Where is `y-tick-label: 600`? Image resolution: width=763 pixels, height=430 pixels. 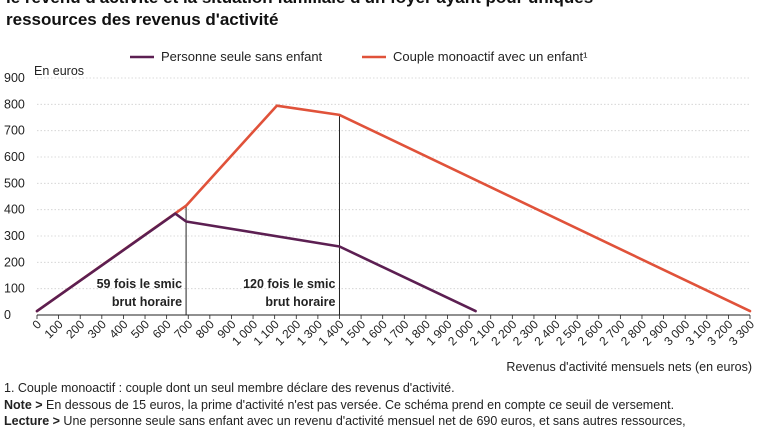
y-tick-label: 600 is located at coordinates (14, 157).